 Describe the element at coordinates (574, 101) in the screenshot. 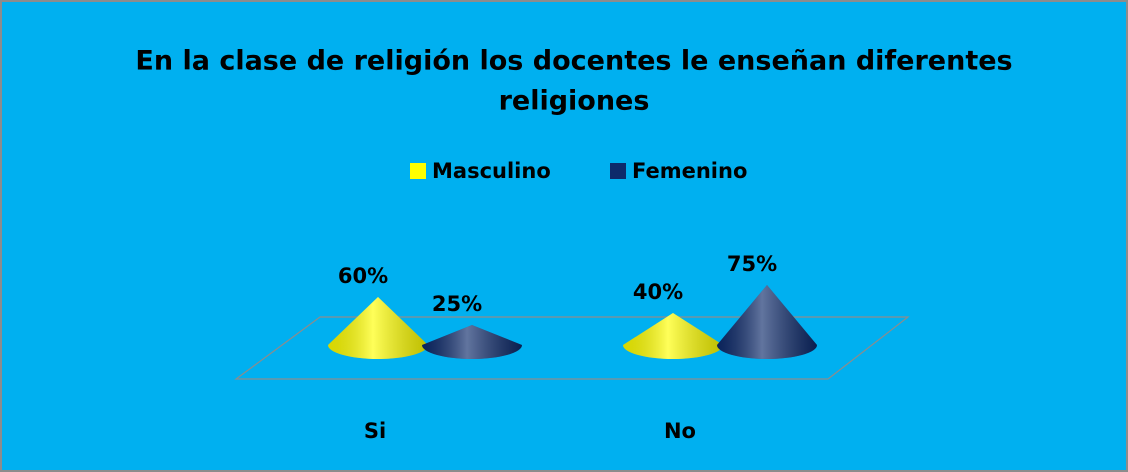

I see `chart-title: religiones` at that location.